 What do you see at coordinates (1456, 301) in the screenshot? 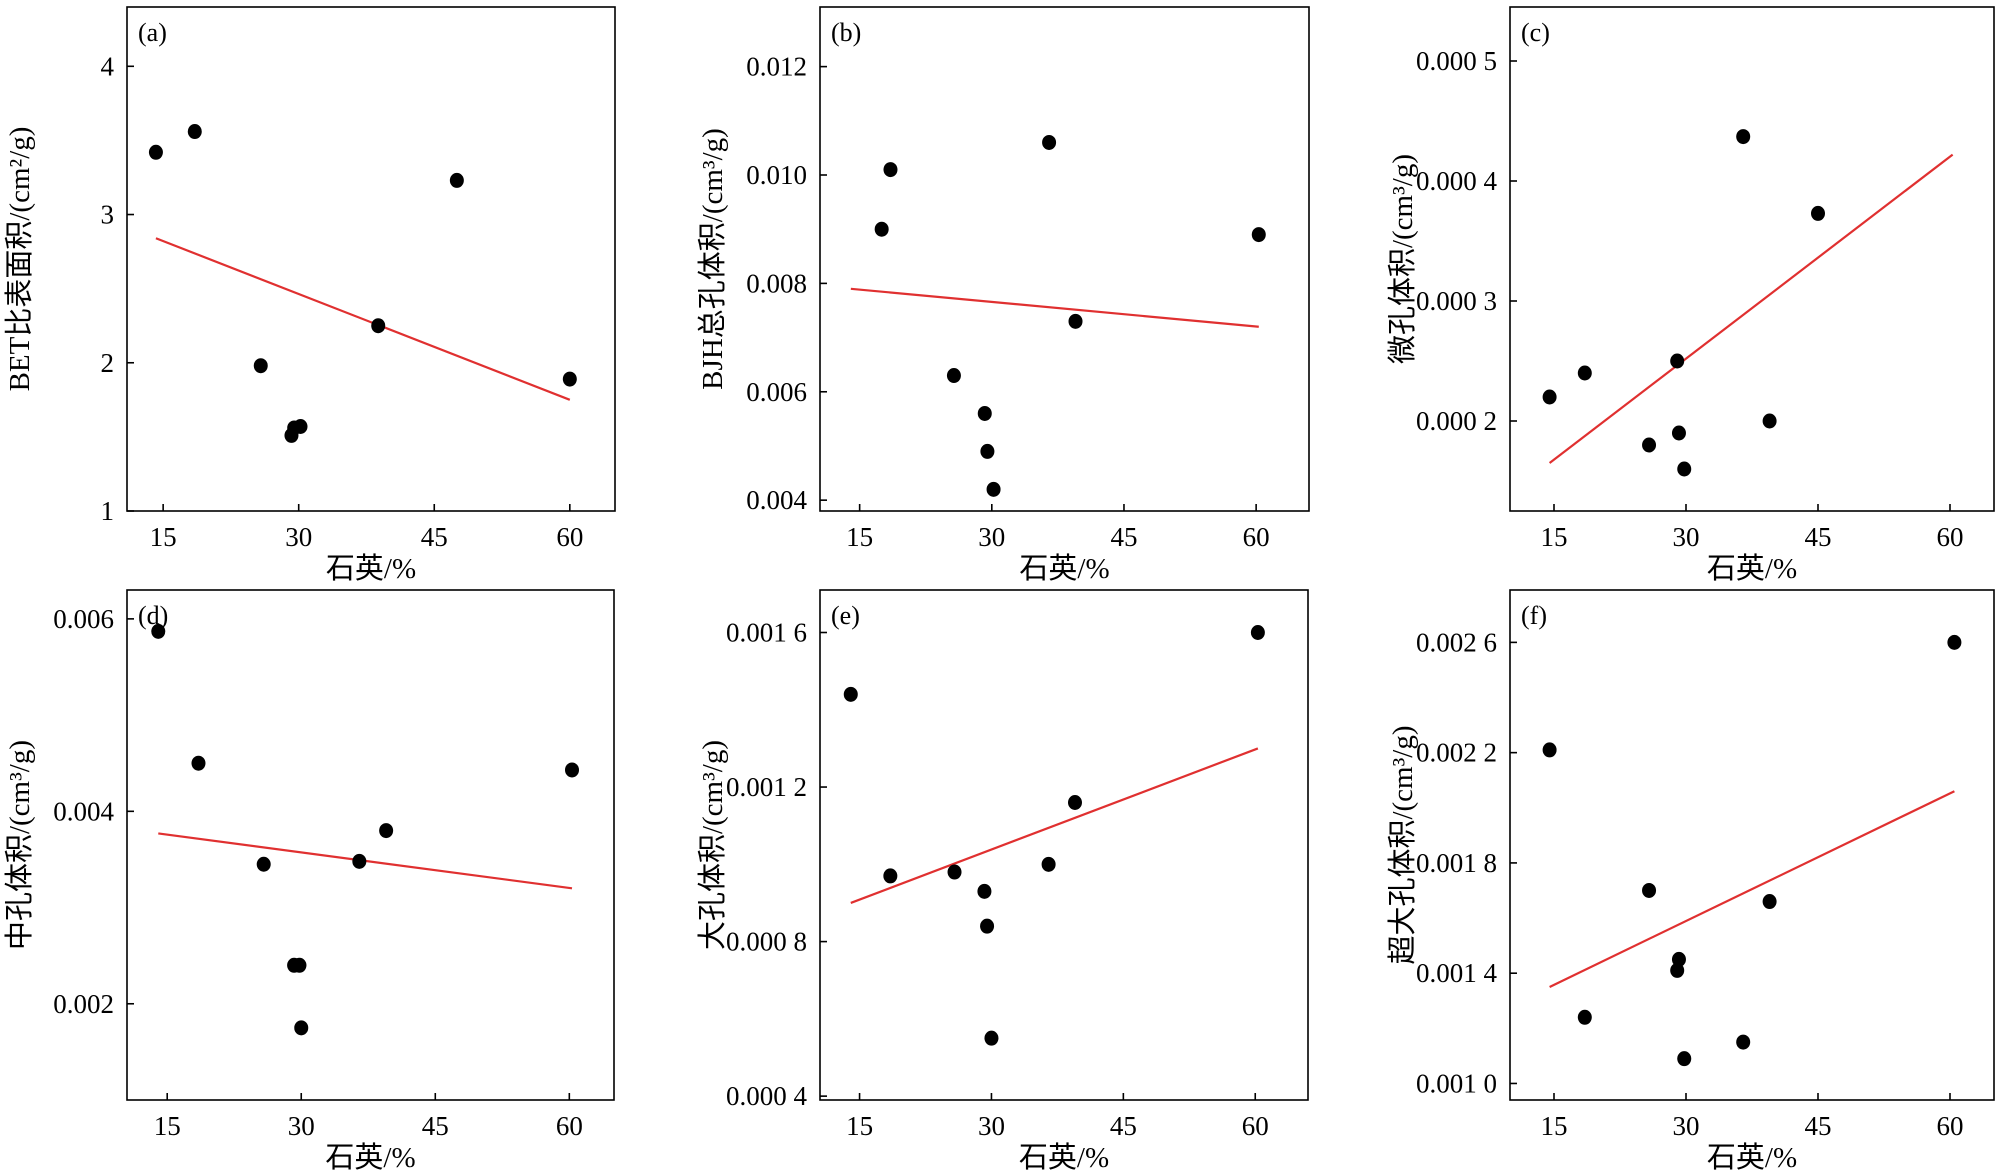
I see `y-tick-label: 0.000 3` at bounding box center [1456, 301].